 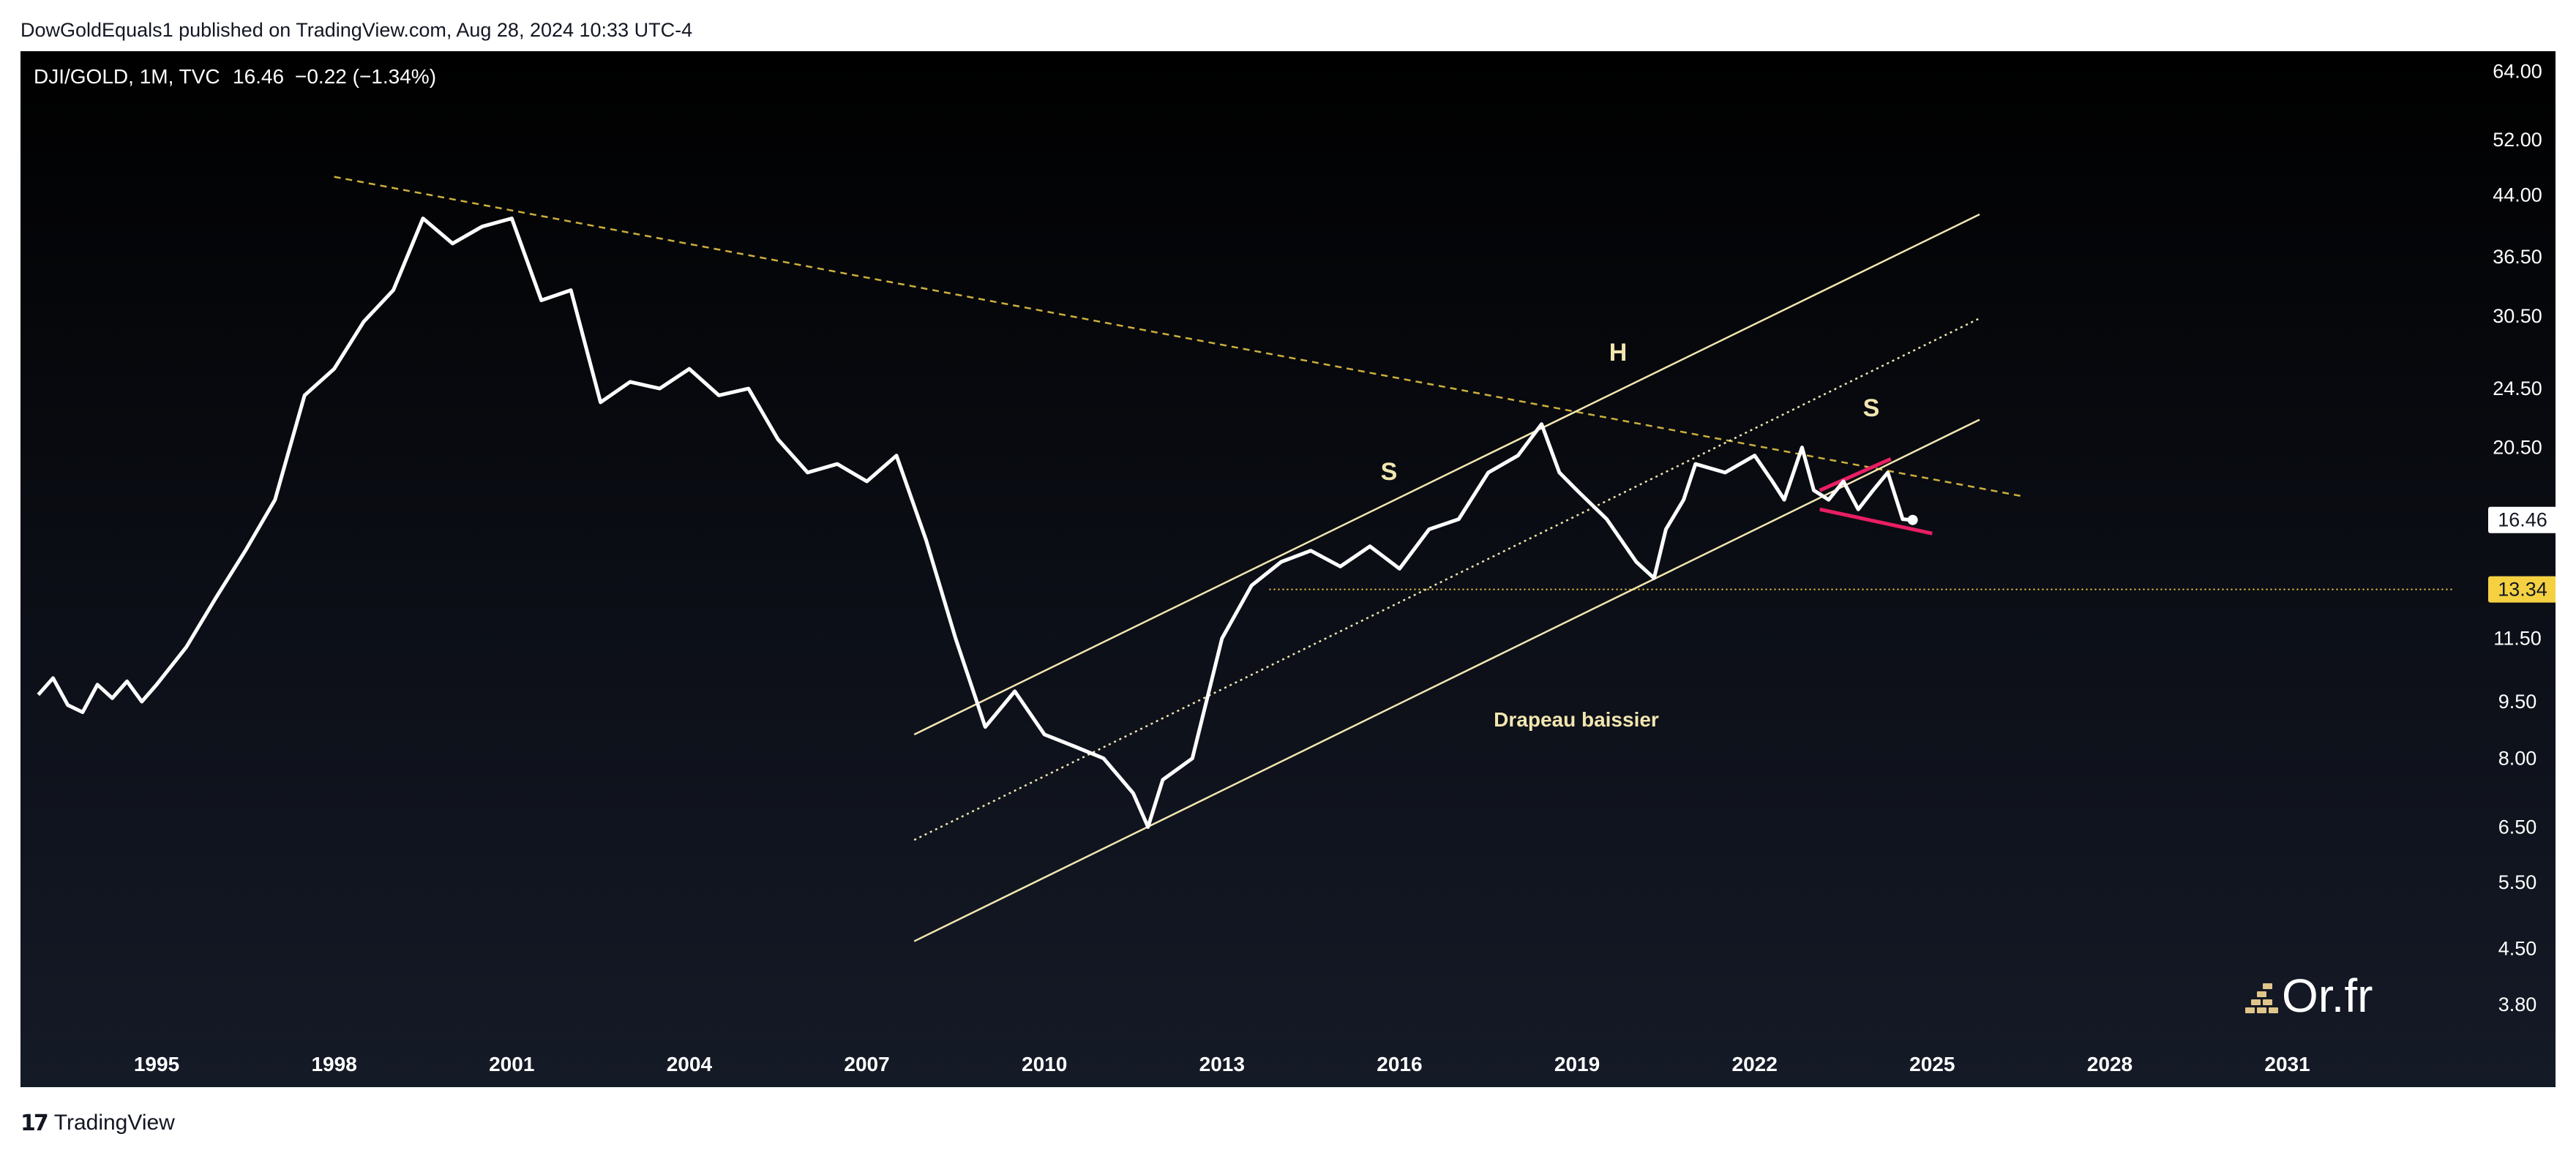 I want to click on y-tick-label: 30.50, so click(x=2517, y=316).